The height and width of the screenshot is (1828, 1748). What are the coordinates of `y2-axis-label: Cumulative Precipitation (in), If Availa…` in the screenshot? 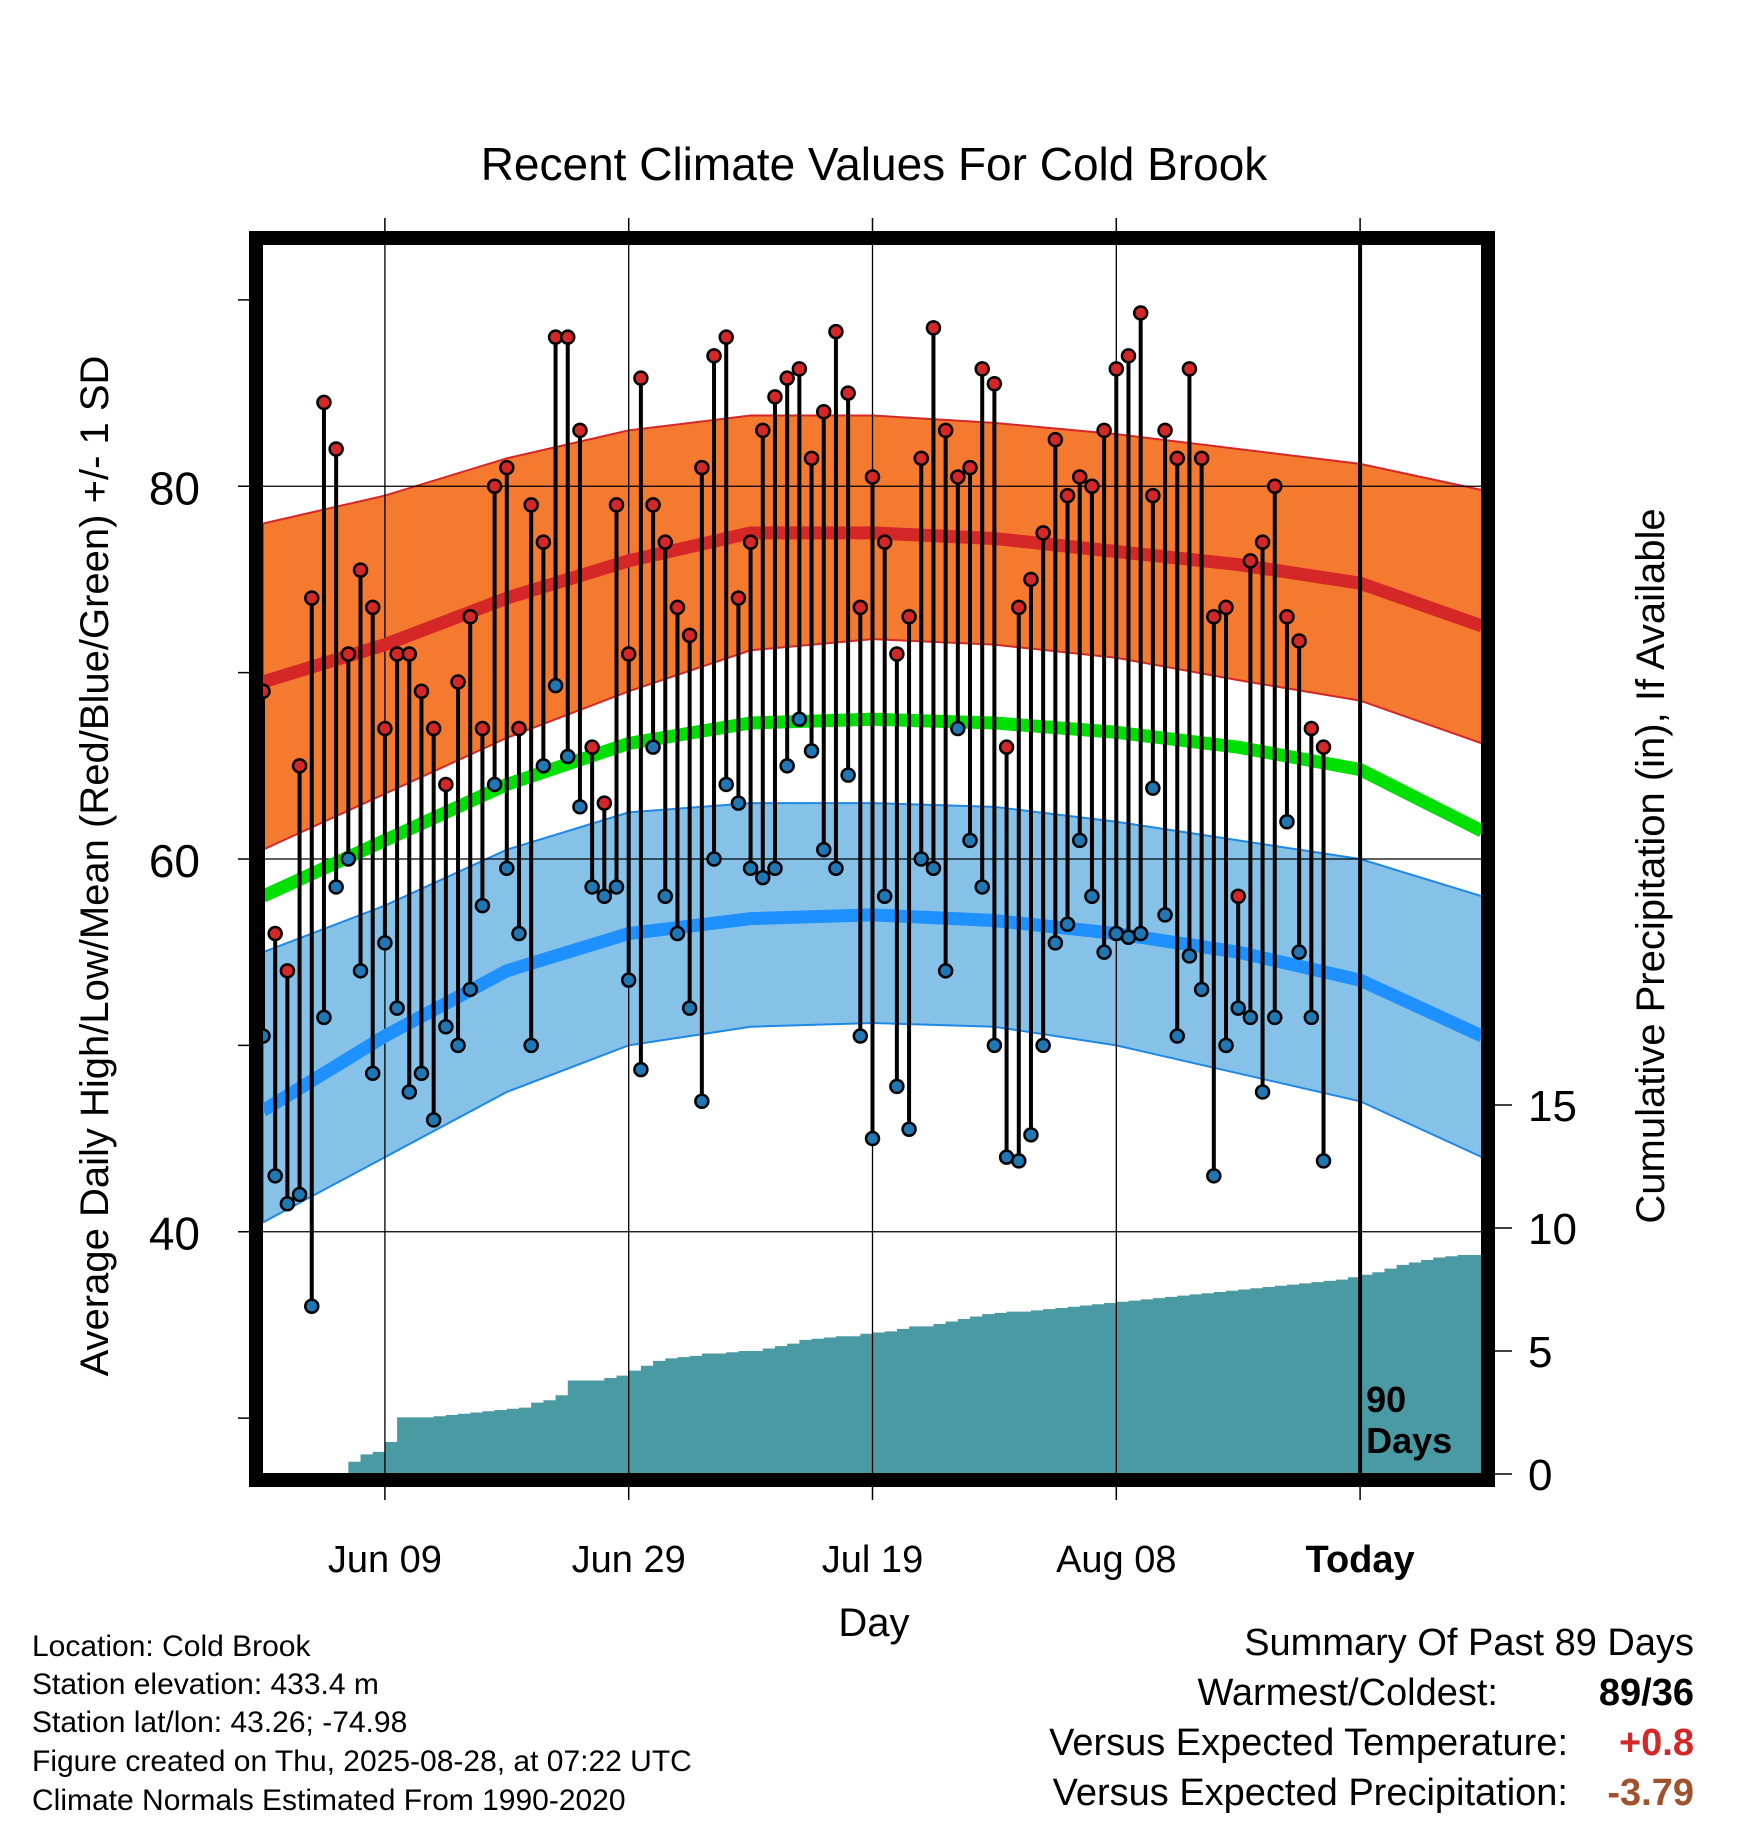 It's located at (1651, 865).